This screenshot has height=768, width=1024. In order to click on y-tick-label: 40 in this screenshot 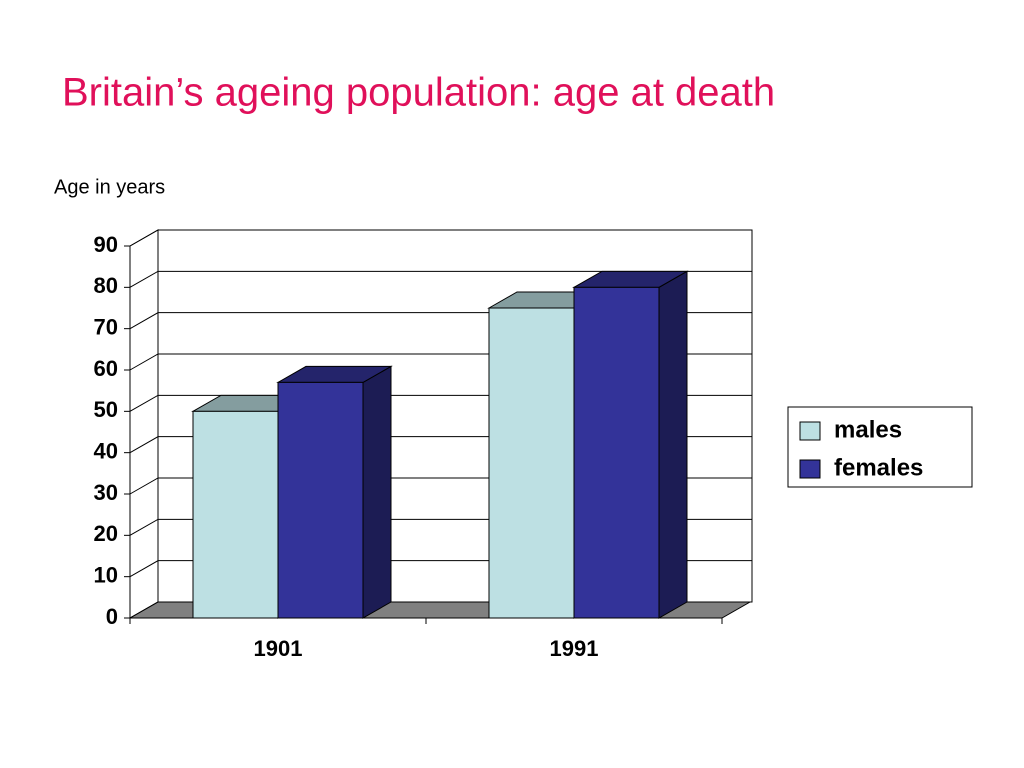, I will do `click(106, 450)`.